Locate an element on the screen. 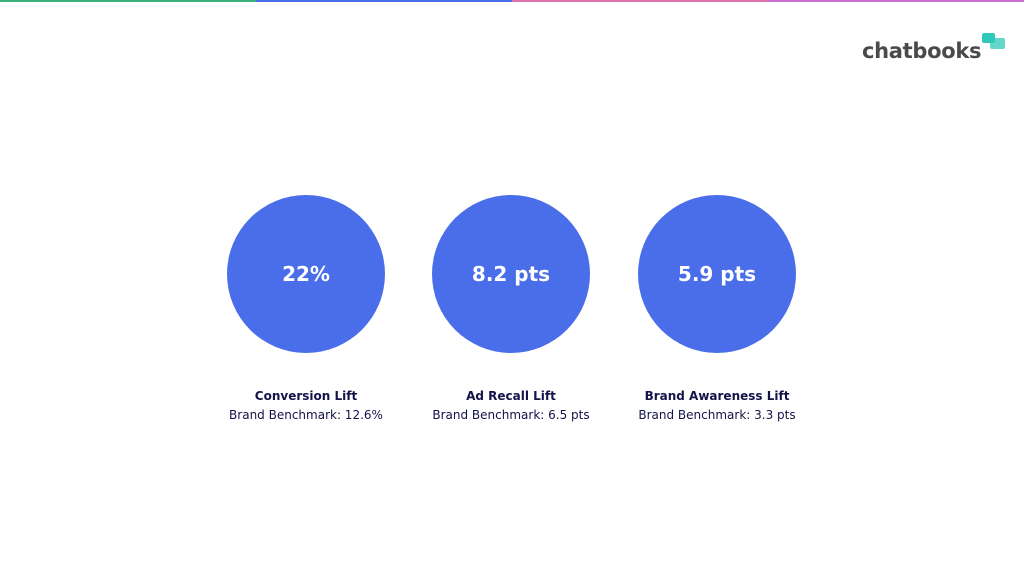 The image size is (1024, 577). metric-benchmark: Brand Benchmark: 3.3 pts is located at coordinates (717, 415).